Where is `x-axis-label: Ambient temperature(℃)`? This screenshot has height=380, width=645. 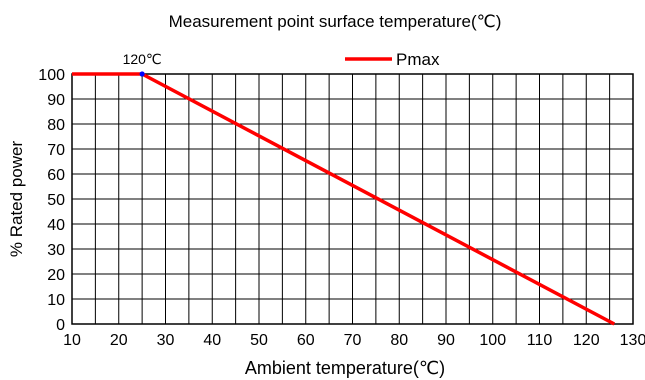
x-axis-label: Ambient temperature(℃) is located at coordinates (345, 368).